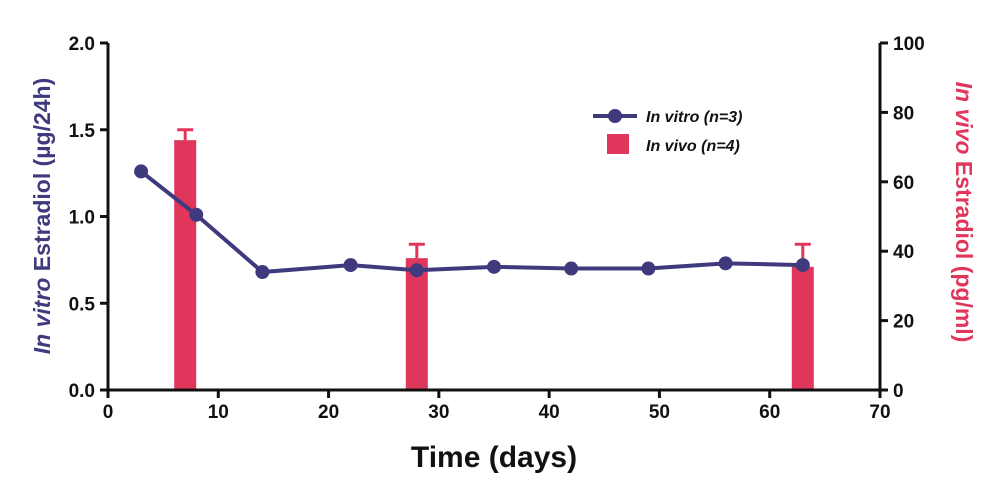 Image resolution: width=1000 pixels, height=496 pixels. What do you see at coordinates (82, 304) in the screenshot?
I see `y-left-tick-label: 0.5` at bounding box center [82, 304].